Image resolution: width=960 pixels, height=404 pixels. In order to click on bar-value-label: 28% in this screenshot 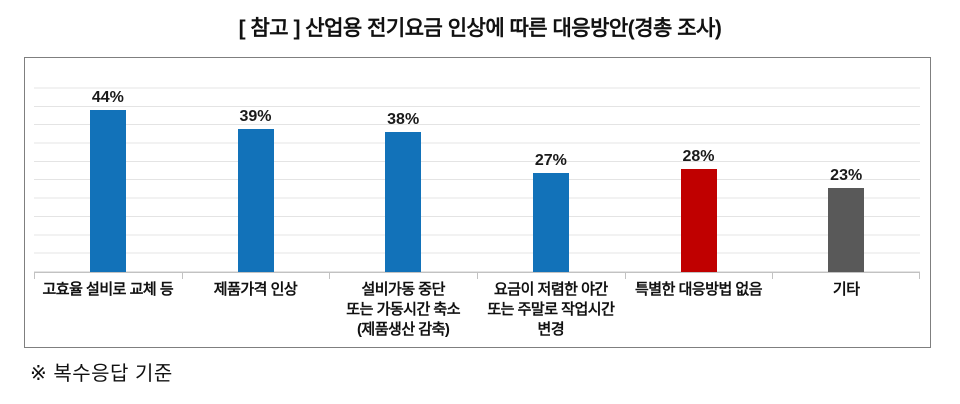, I will do `click(698, 157)`.